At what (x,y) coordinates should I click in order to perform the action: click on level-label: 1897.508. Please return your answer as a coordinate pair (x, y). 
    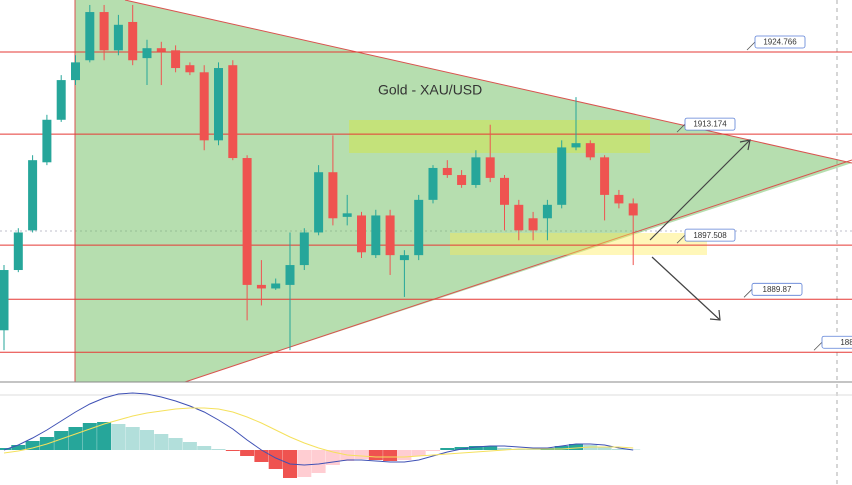
    Looking at the image, I should click on (710, 235).